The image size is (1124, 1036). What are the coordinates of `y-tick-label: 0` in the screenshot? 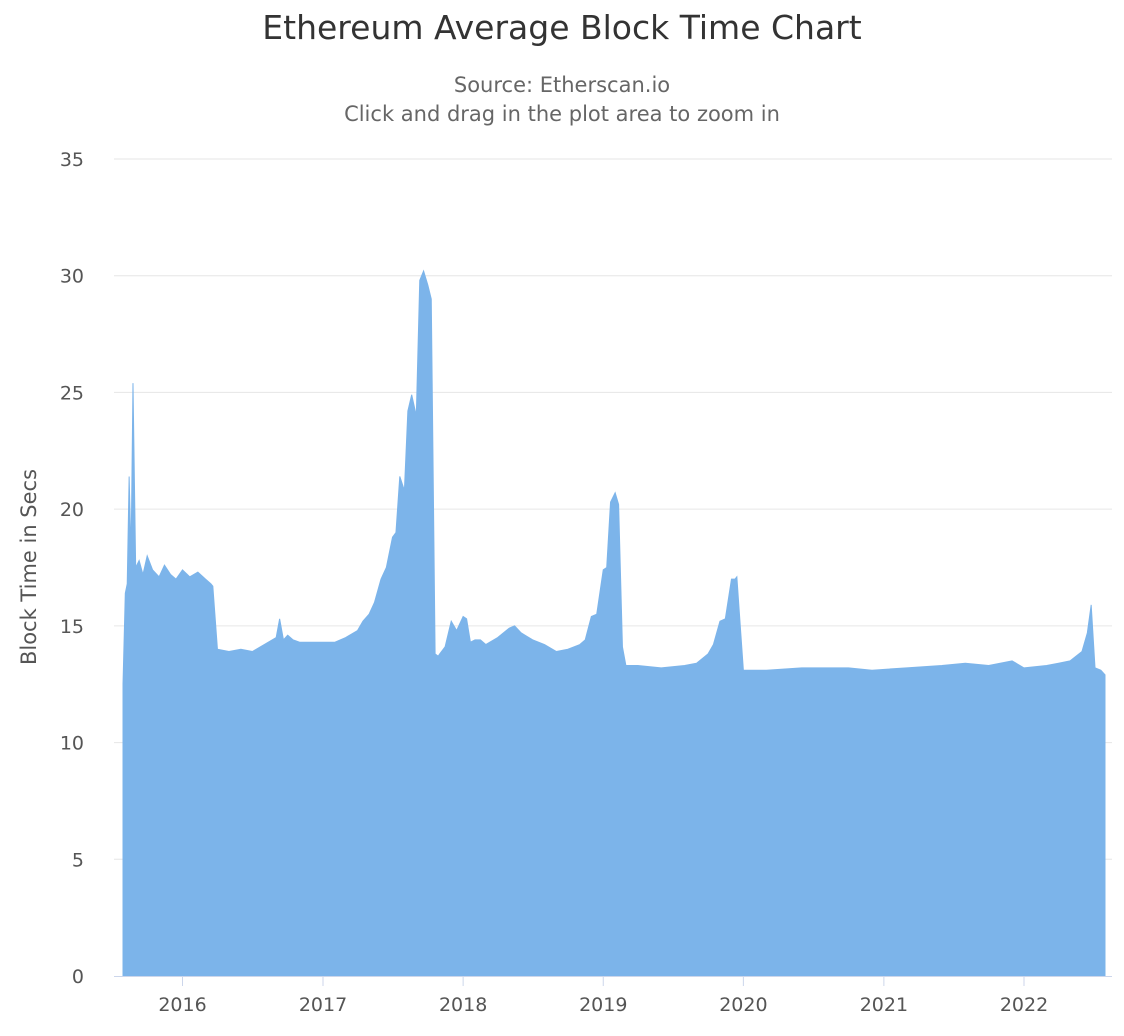 It's located at (78, 977).